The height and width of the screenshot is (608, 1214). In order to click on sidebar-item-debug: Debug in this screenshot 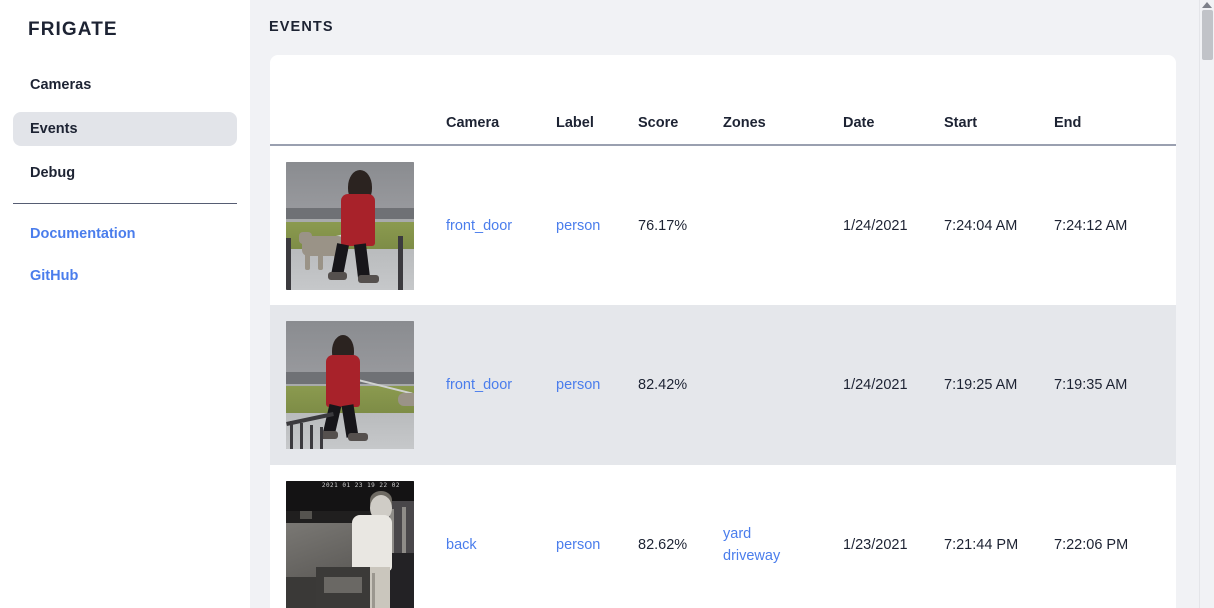, I will do `click(53, 173)`.